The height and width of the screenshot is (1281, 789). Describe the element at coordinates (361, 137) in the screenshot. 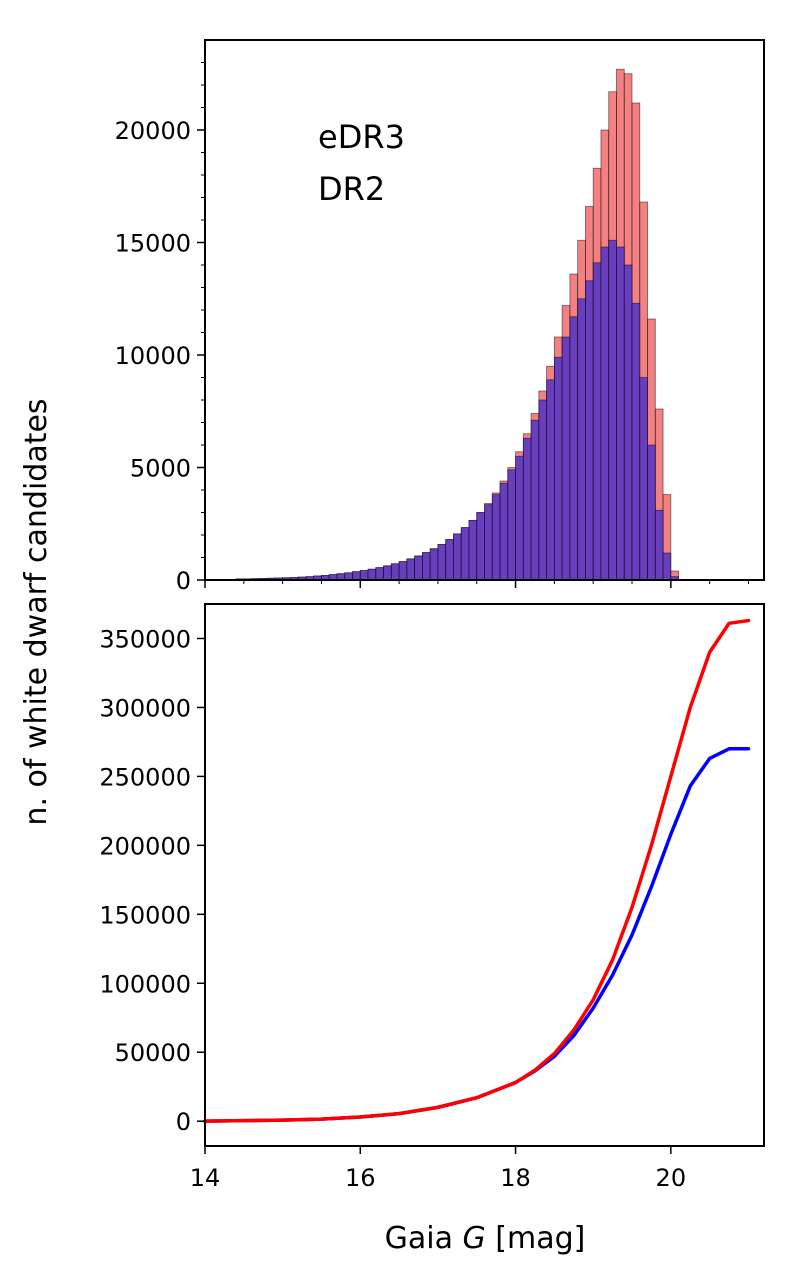

I see `legend-edr3: eDR3` at that location.